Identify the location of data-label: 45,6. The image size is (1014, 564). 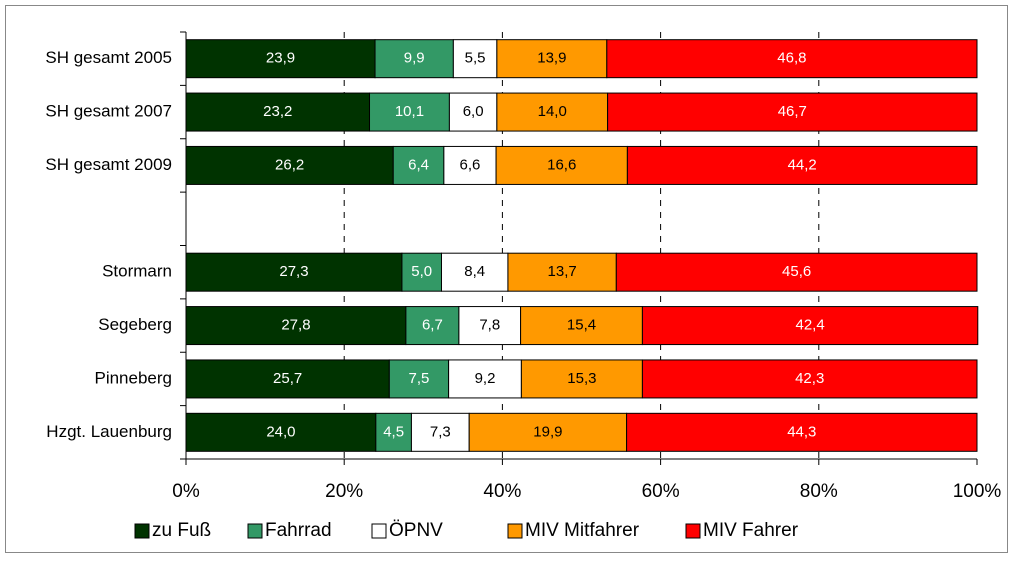
(796, 271).